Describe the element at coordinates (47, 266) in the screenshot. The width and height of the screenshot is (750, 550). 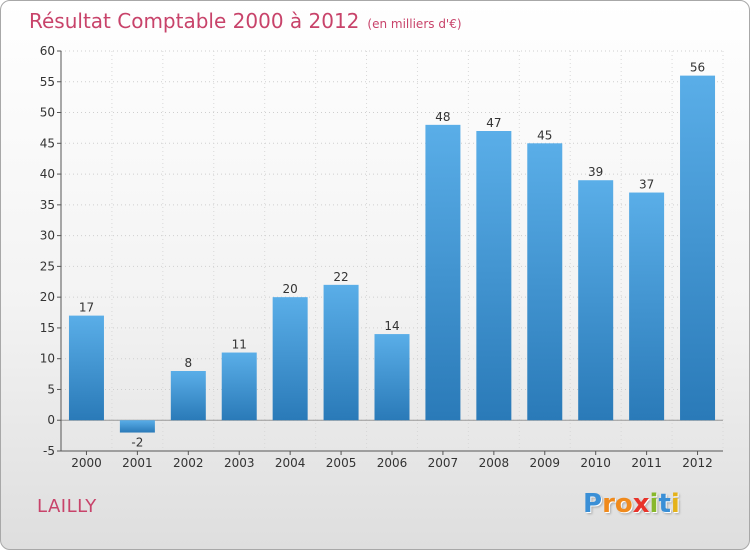
I see `y-tick-label: 25` at that location.